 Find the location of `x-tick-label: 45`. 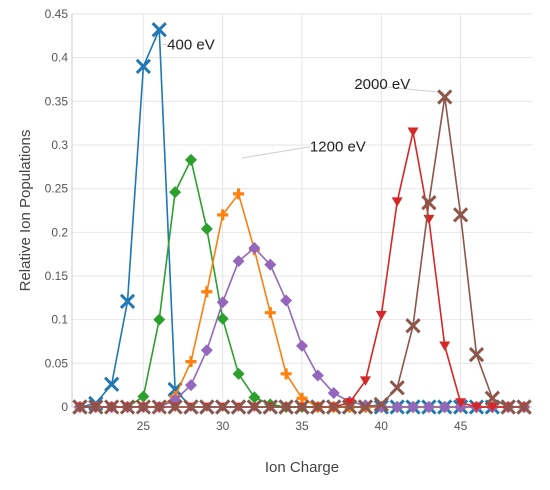

x-tick-label: 45 is located at coordinates (461, 426).